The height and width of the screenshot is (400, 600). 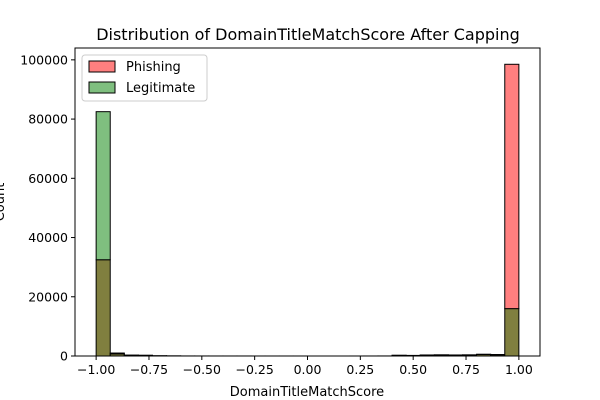 I want to click on x-axis-label: DomainTitleMatchScore, so click(x=307, y=392).